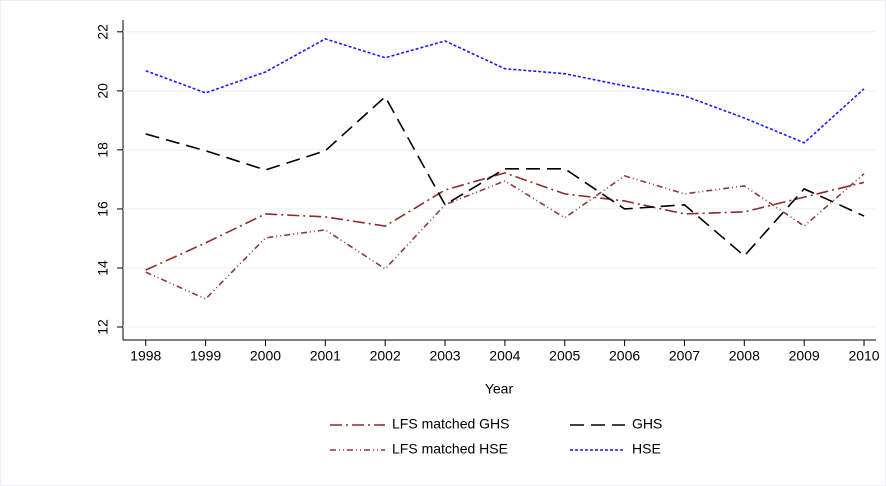  What do you see at coordinates (205, 356) in the screenshot?
I see `x-tick-label: 1999` at bounding box center [205, 356].